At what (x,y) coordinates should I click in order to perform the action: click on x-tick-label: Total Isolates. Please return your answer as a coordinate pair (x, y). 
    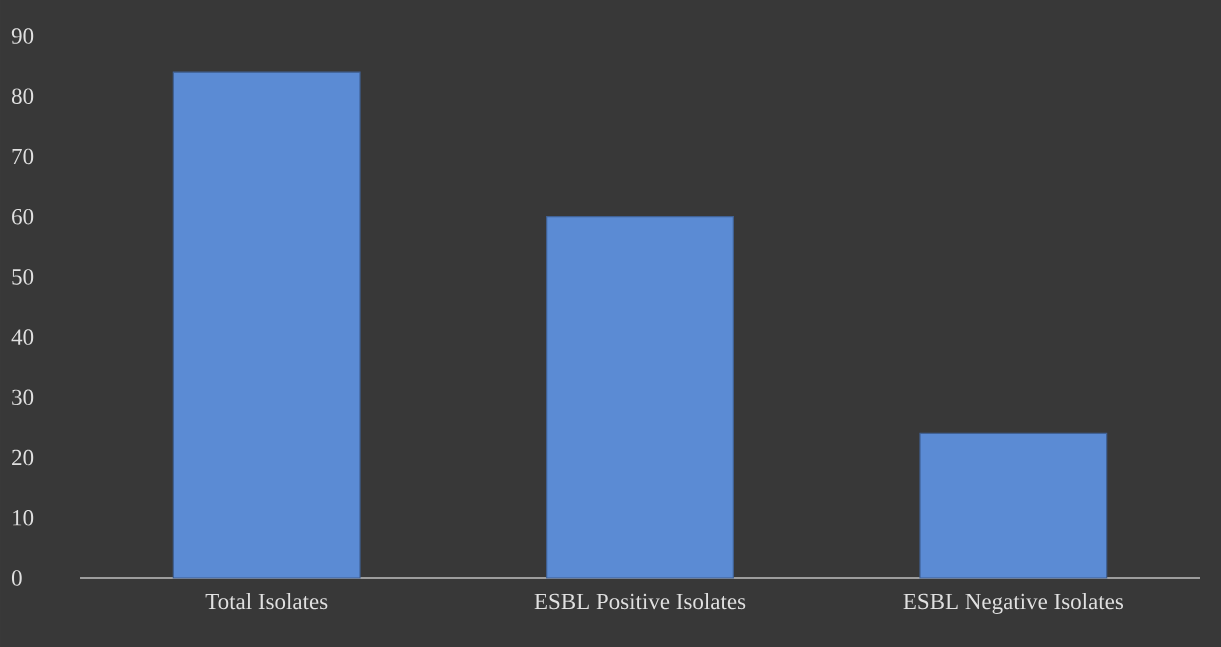
    Looking at the image, I should click on (266, 601).